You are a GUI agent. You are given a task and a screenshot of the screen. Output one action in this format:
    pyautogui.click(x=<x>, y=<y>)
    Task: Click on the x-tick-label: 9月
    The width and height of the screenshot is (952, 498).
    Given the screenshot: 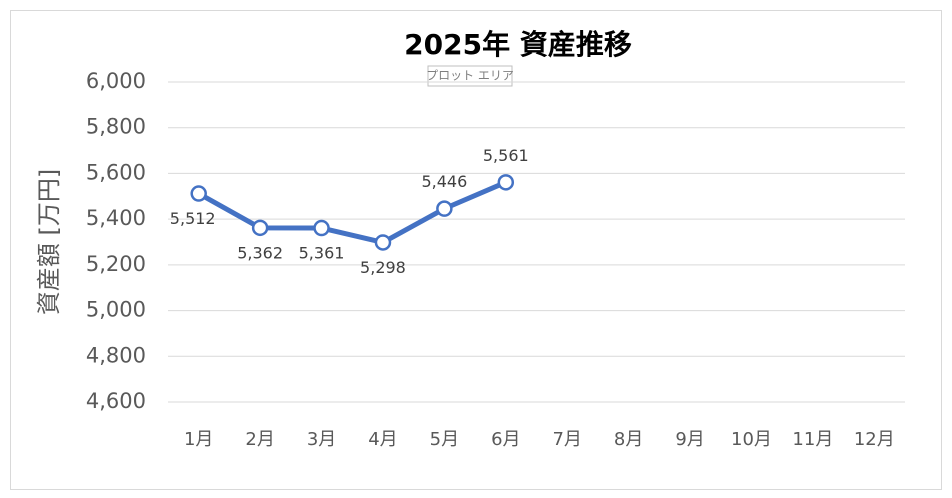 What is the action you would take?
    pyautogui.click(x=689, y=439)
    